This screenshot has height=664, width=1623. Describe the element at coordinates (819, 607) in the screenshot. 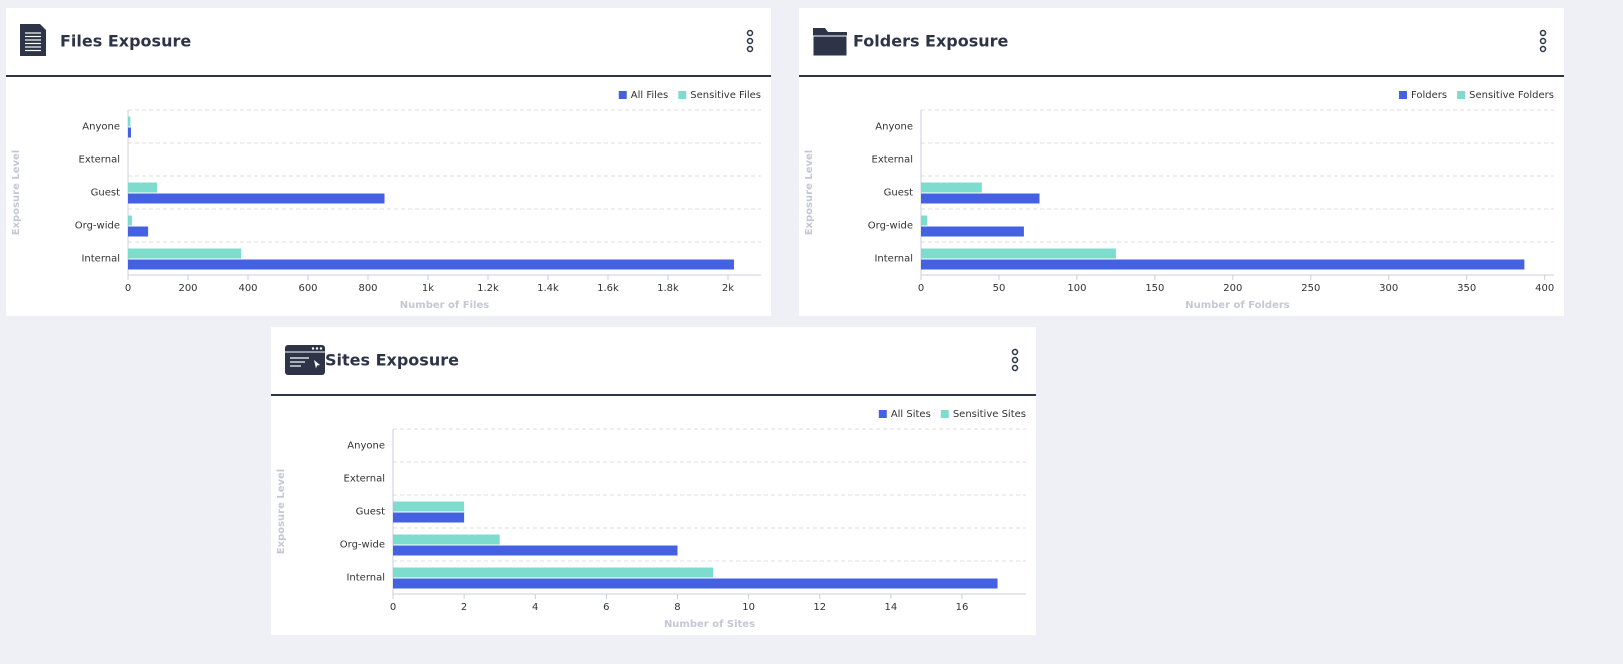

I see `x-tick-label: 12` at that location.